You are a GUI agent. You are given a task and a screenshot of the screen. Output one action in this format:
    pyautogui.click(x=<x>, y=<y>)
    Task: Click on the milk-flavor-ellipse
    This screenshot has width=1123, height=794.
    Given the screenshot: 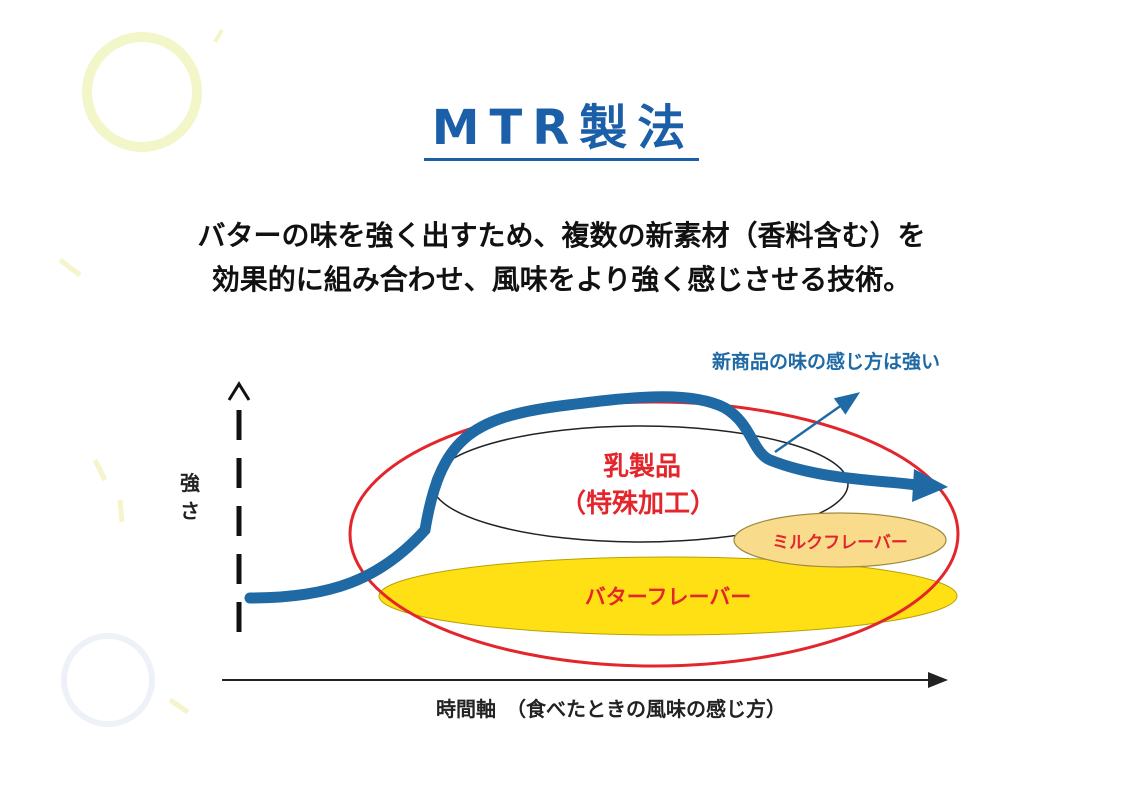 What is the action you would take?
    pyautogui.click(x=840, y=540)
    